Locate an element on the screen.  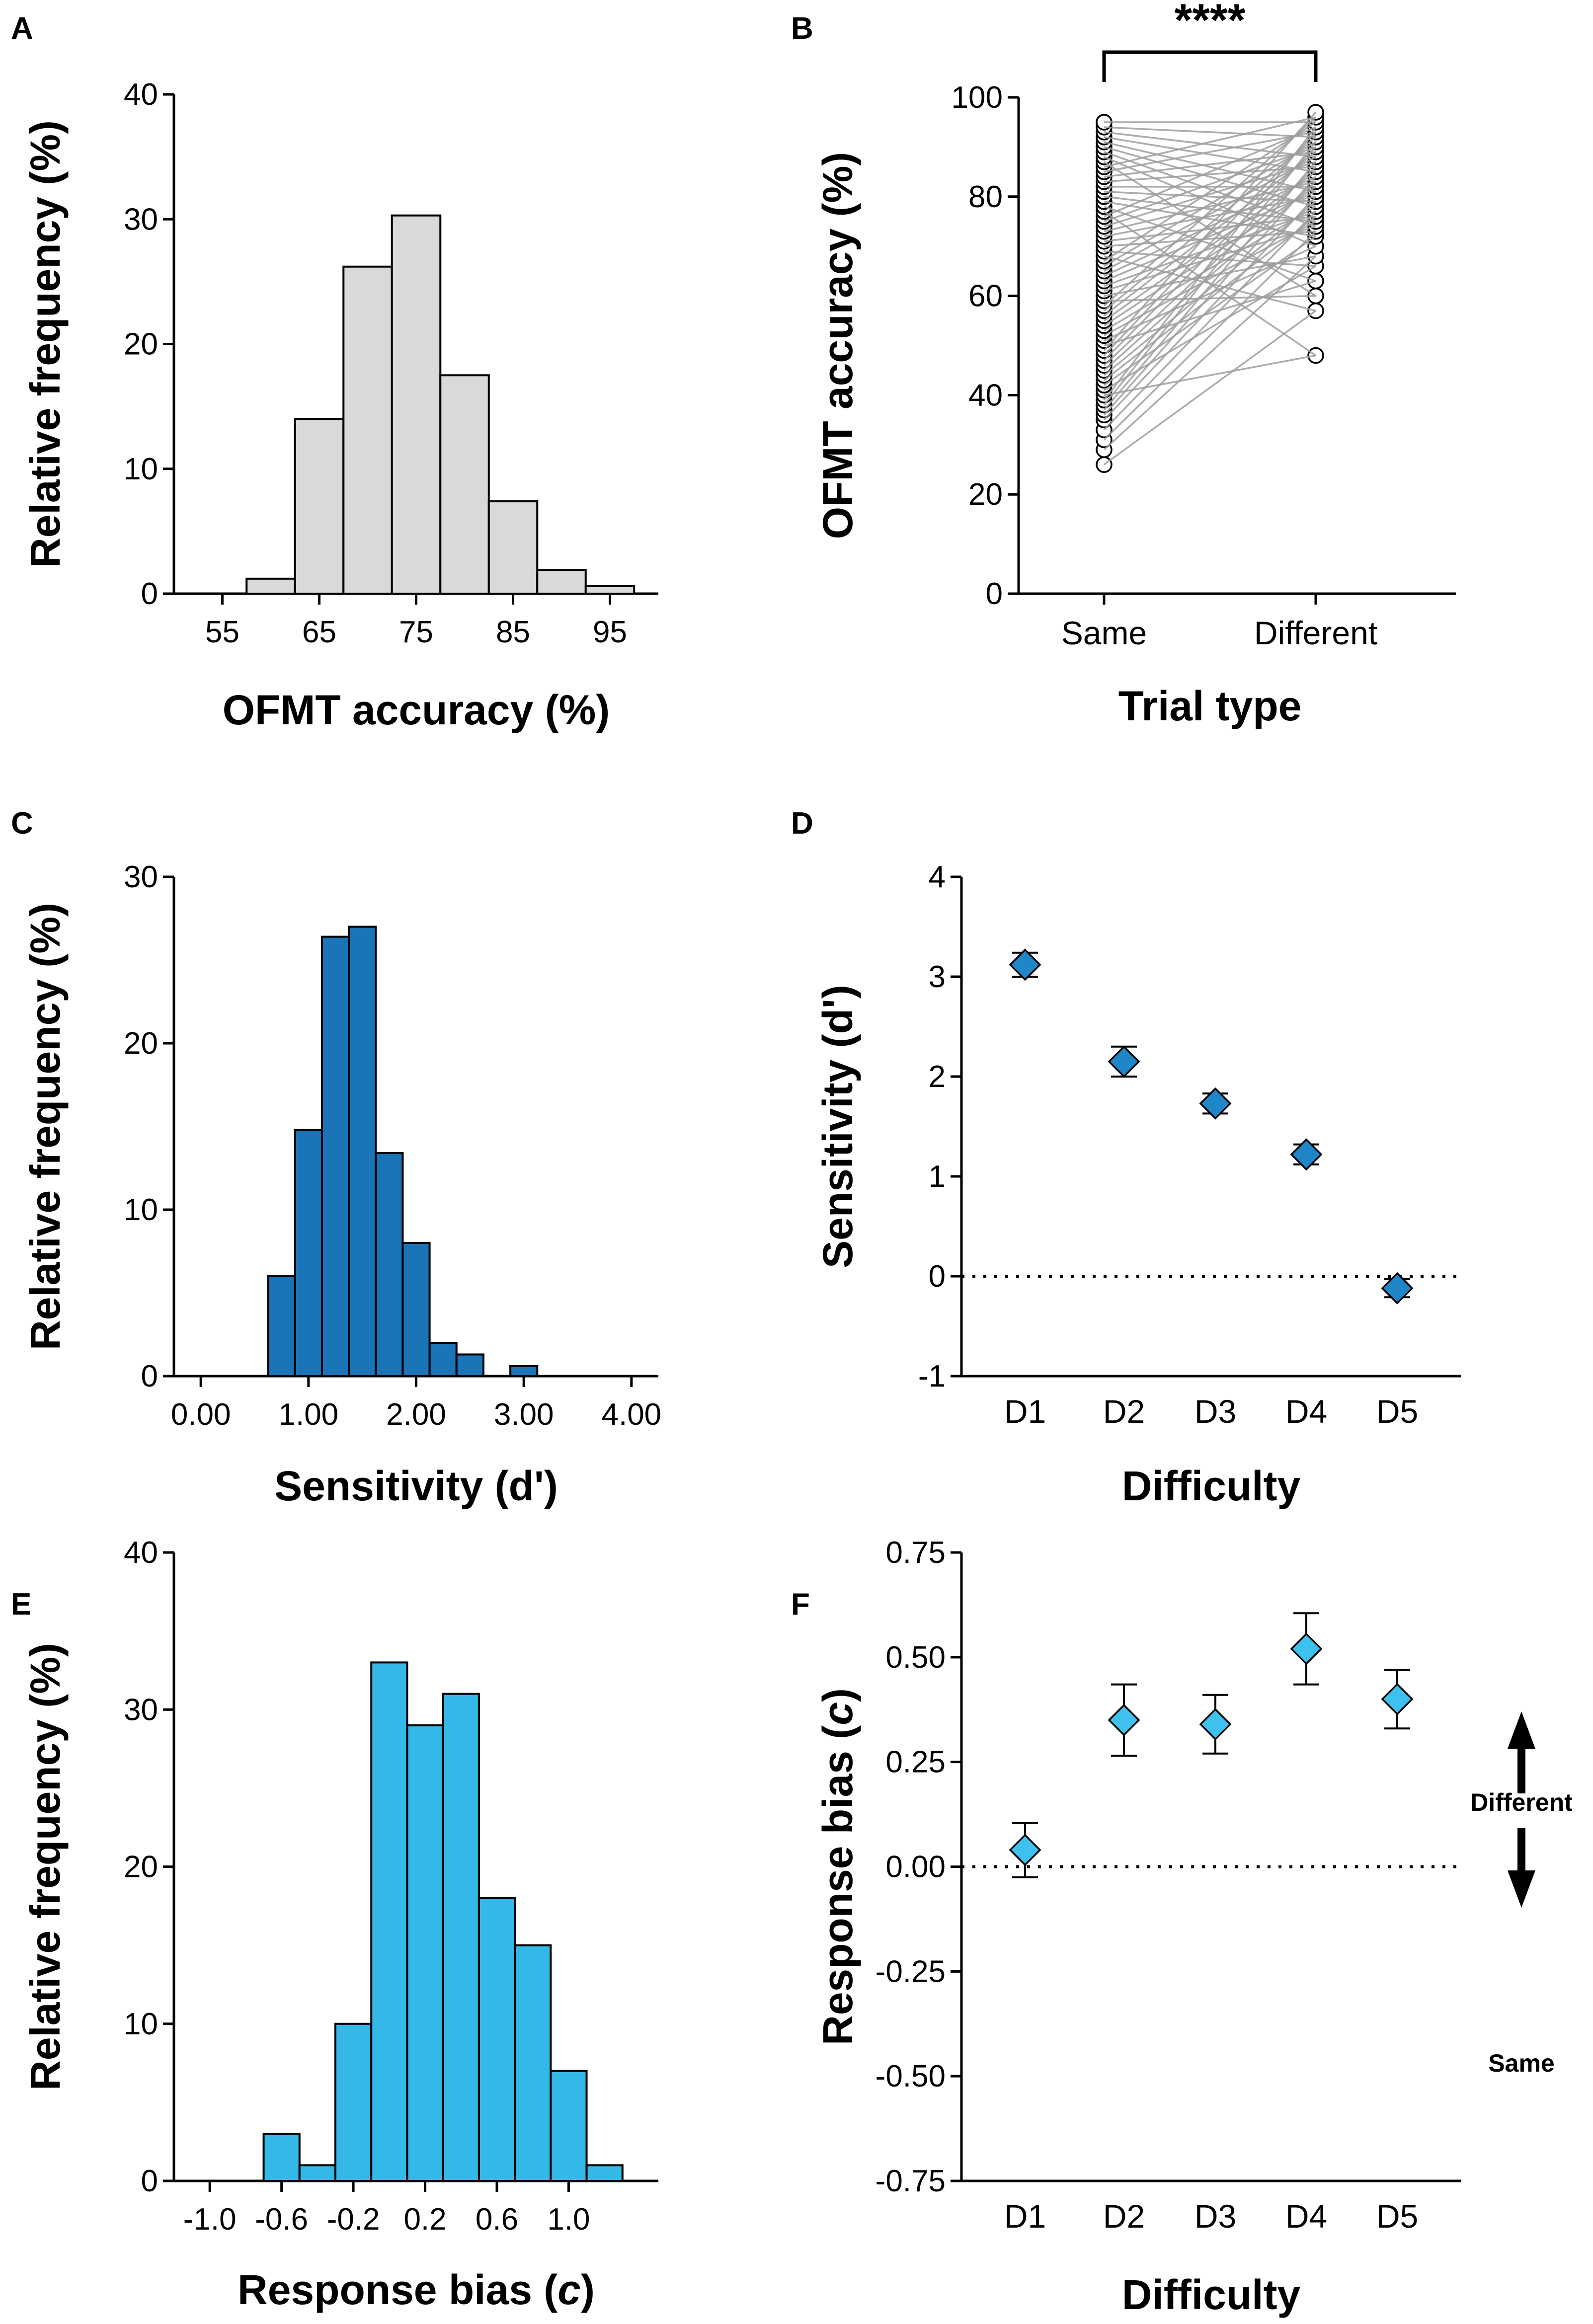
panel-letter: C is located at coordinates (22, 823).